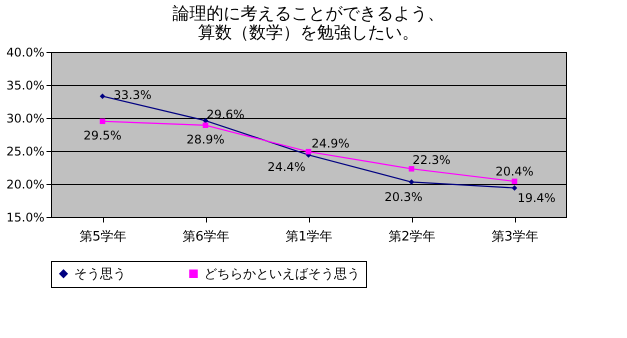 The image size is (627, 338). Describe the element at coordinates (206, 237) in the screenshot. I see `x-tick-label: 第6学年` at that location.